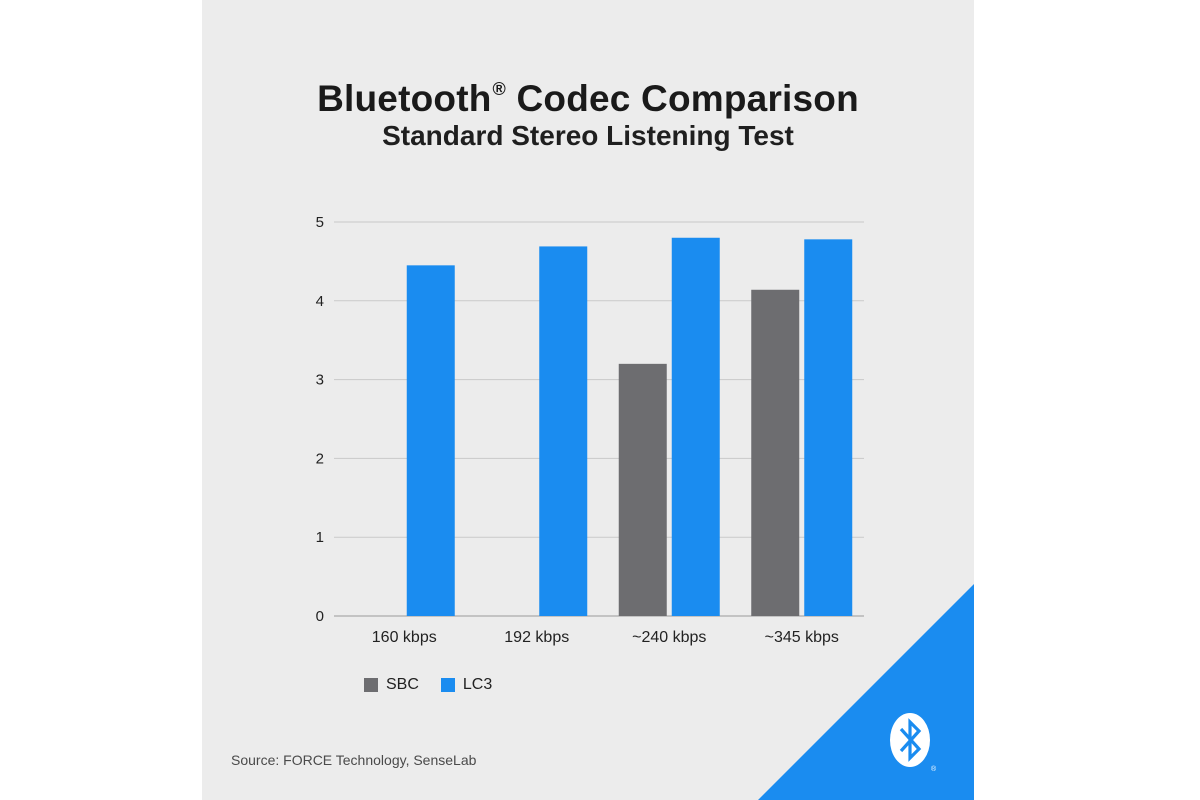 The width and height of the screenshot is (1200, 800). I want to click on legend-label-lc3: LC3, so click(477, 684).